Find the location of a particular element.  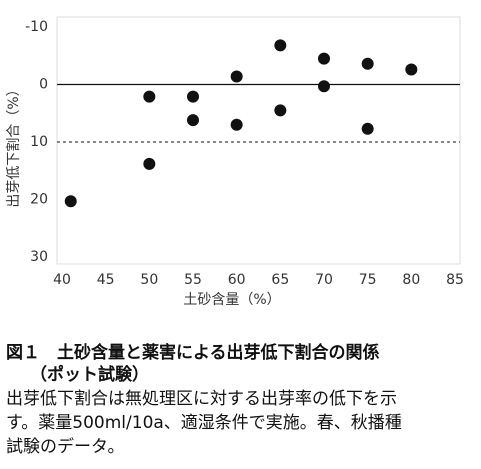

x-tick-label: 60 is located at coordinates (237, 280).